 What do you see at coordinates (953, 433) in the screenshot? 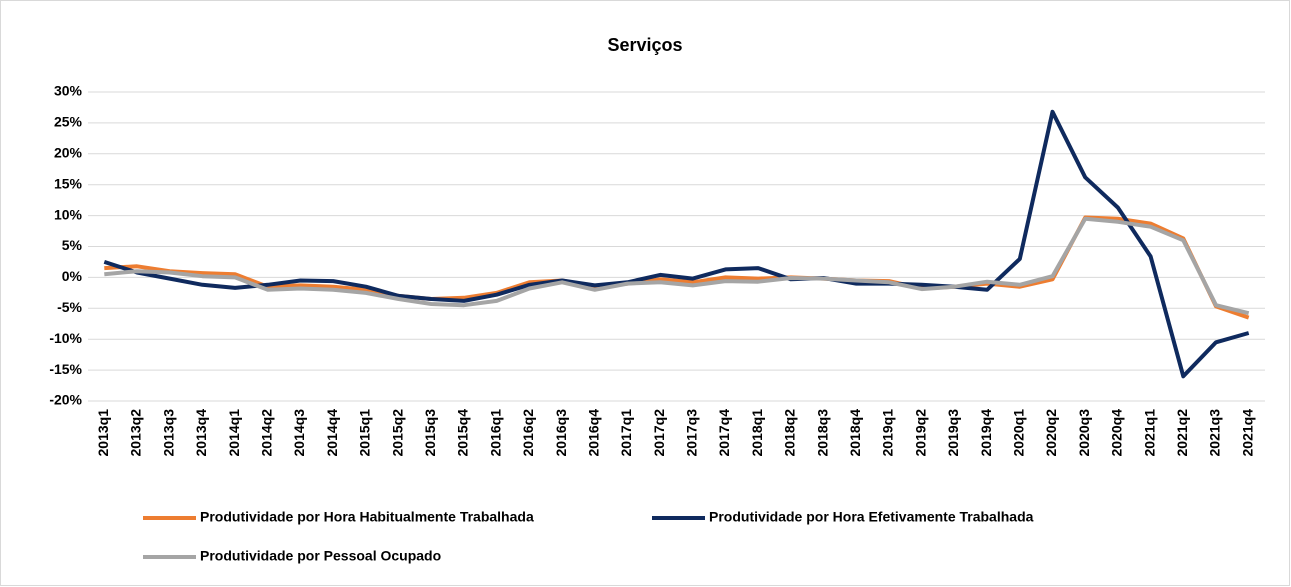
I see `x-tick-label: 2019q3` at bounding box center [953, 433].